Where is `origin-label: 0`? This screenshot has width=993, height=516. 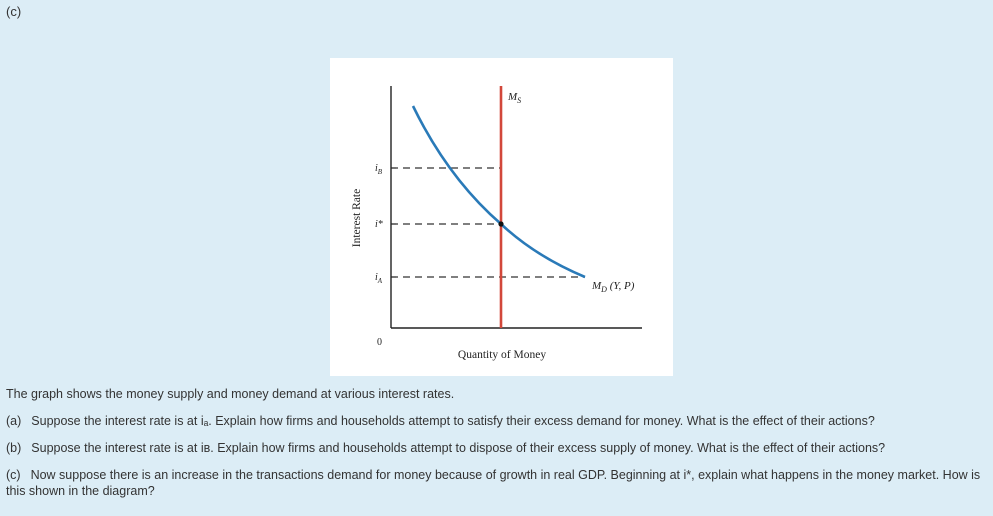 origin-label: 0 is located at coordinates (379, 342).